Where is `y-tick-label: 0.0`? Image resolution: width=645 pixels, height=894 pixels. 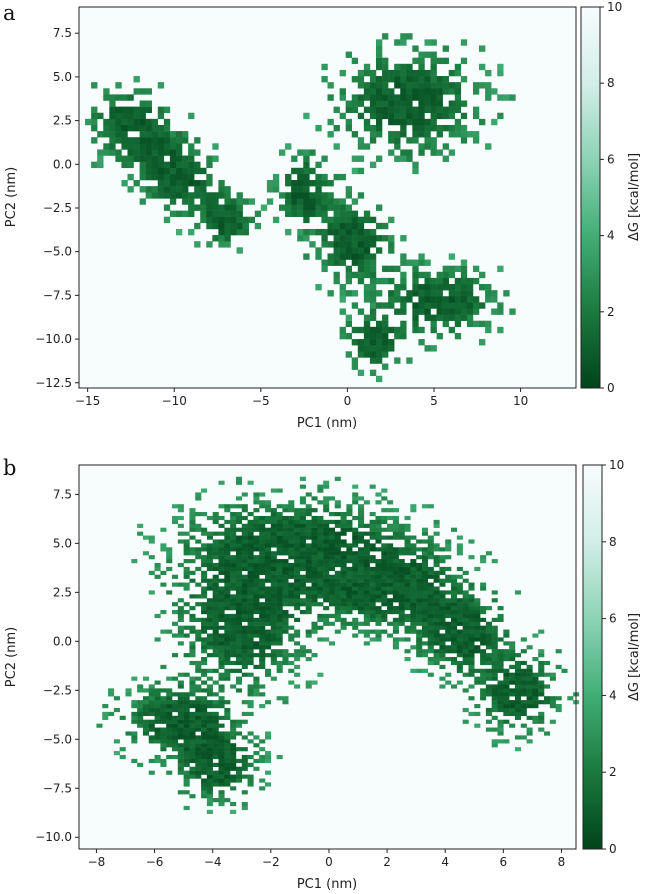
y-tick-label: 0.0 is located at coordinates (62, 641).